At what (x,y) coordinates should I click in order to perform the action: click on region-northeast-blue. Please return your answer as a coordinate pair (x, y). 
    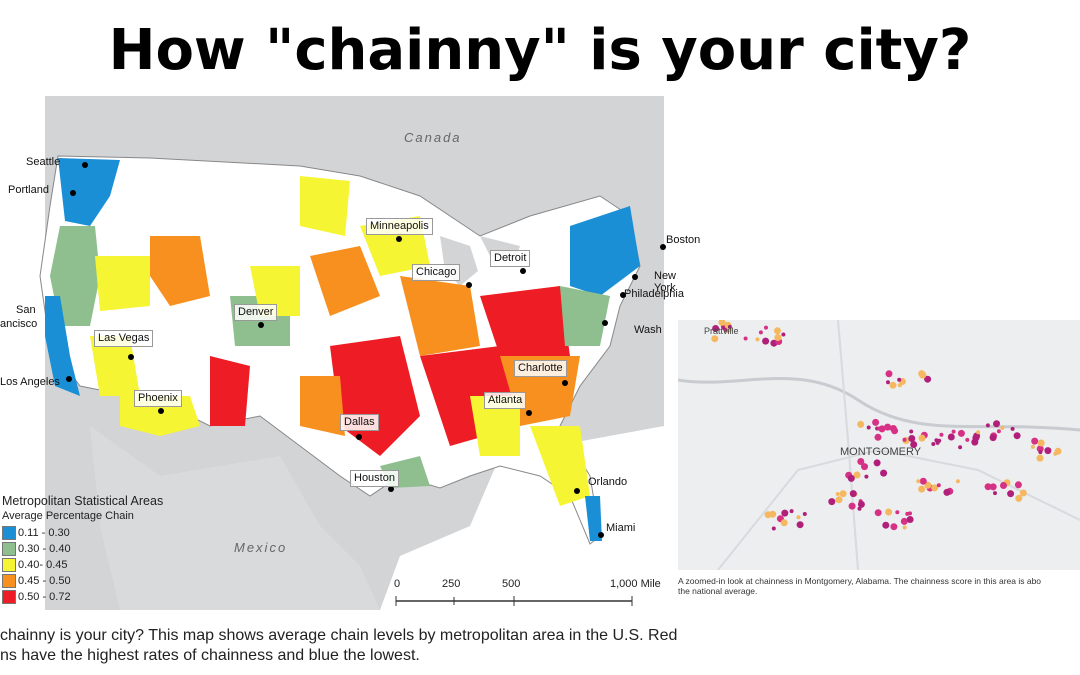
    Looking at the image, I should click on (605, 251).